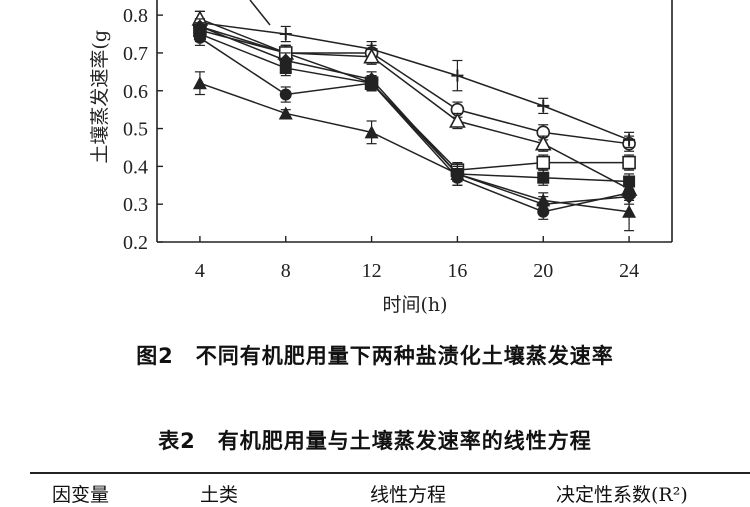 This screenshot has width=750, height=507. What do you see at coordinates (135, 54) in the screenshot?
I see `y-tick-label: 0.7` at bounding box center [135, 54].